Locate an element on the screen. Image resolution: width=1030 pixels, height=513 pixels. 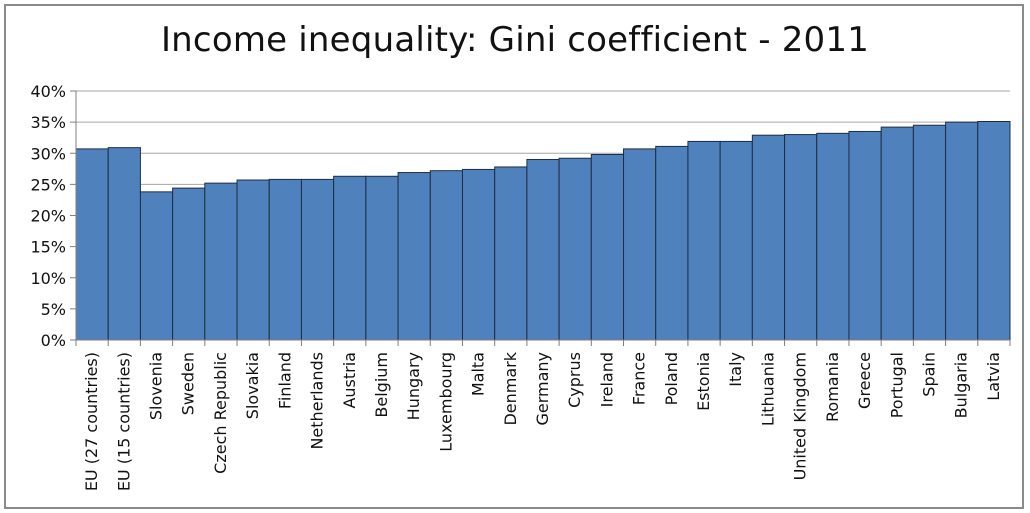
x-tick-label: EU (27 countries) is located at coordinates (91, 421).